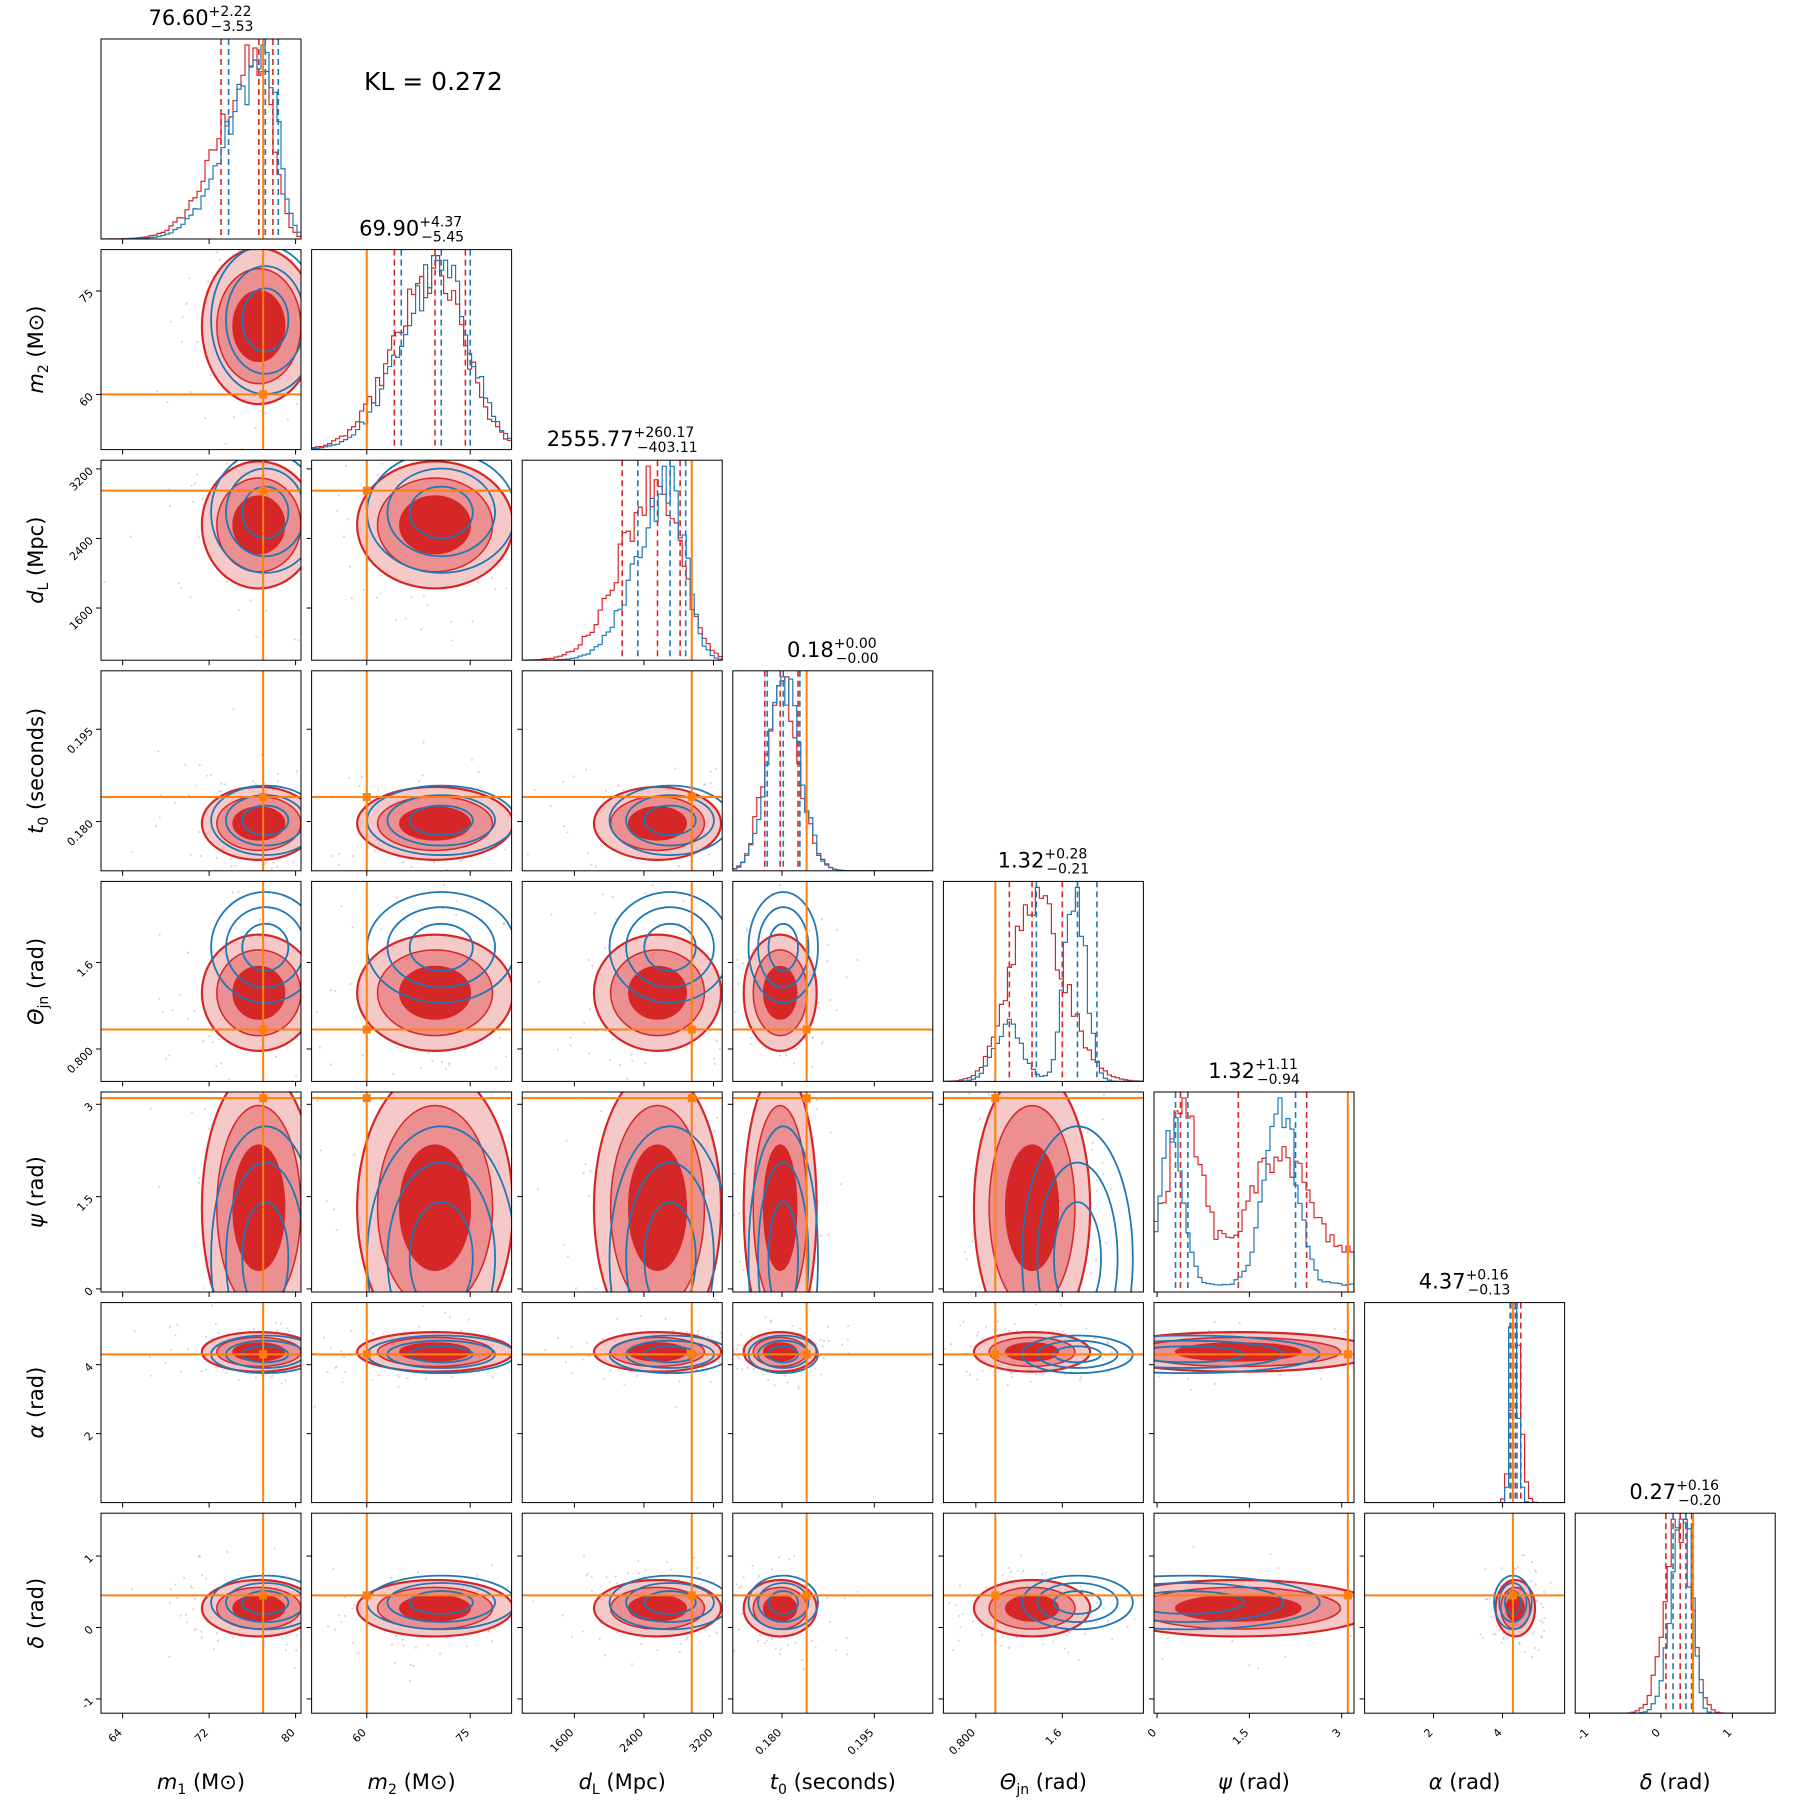 The width and height of the screenshot is (1809, 1809). I want to click on x-tick-label: 72, so click(201, 1735).